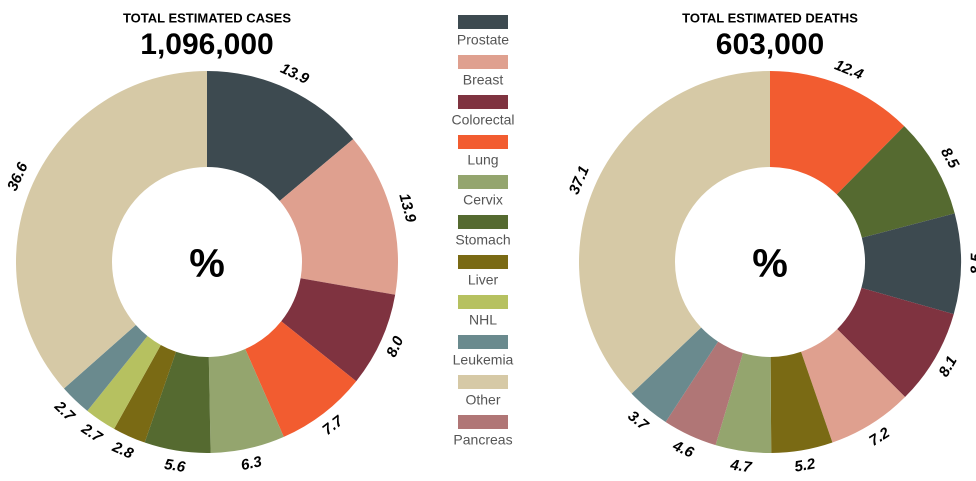  I want to click on value-label: 2.8, so click(122, 450).